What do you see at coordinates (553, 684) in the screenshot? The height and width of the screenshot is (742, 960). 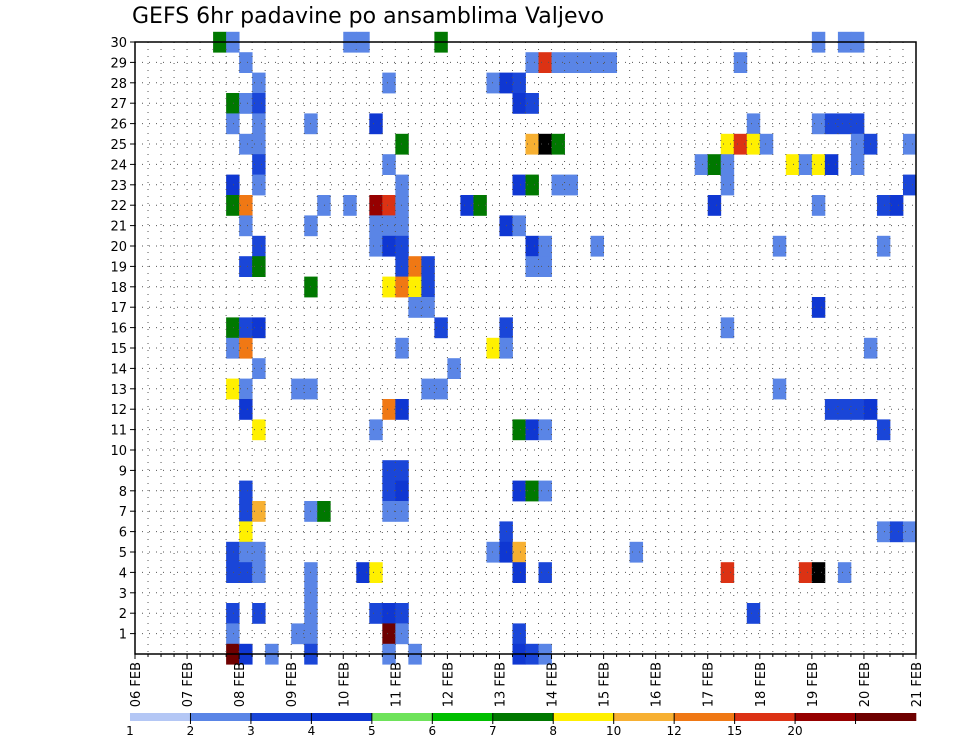 I see `x-tick-label: 14 FEB` at bounding box center [553, 684].